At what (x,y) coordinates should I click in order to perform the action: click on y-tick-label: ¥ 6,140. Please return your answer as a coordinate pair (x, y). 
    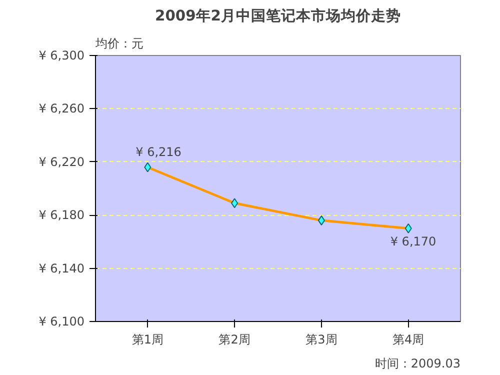
    Looking at the image, I should click on (61, 268).